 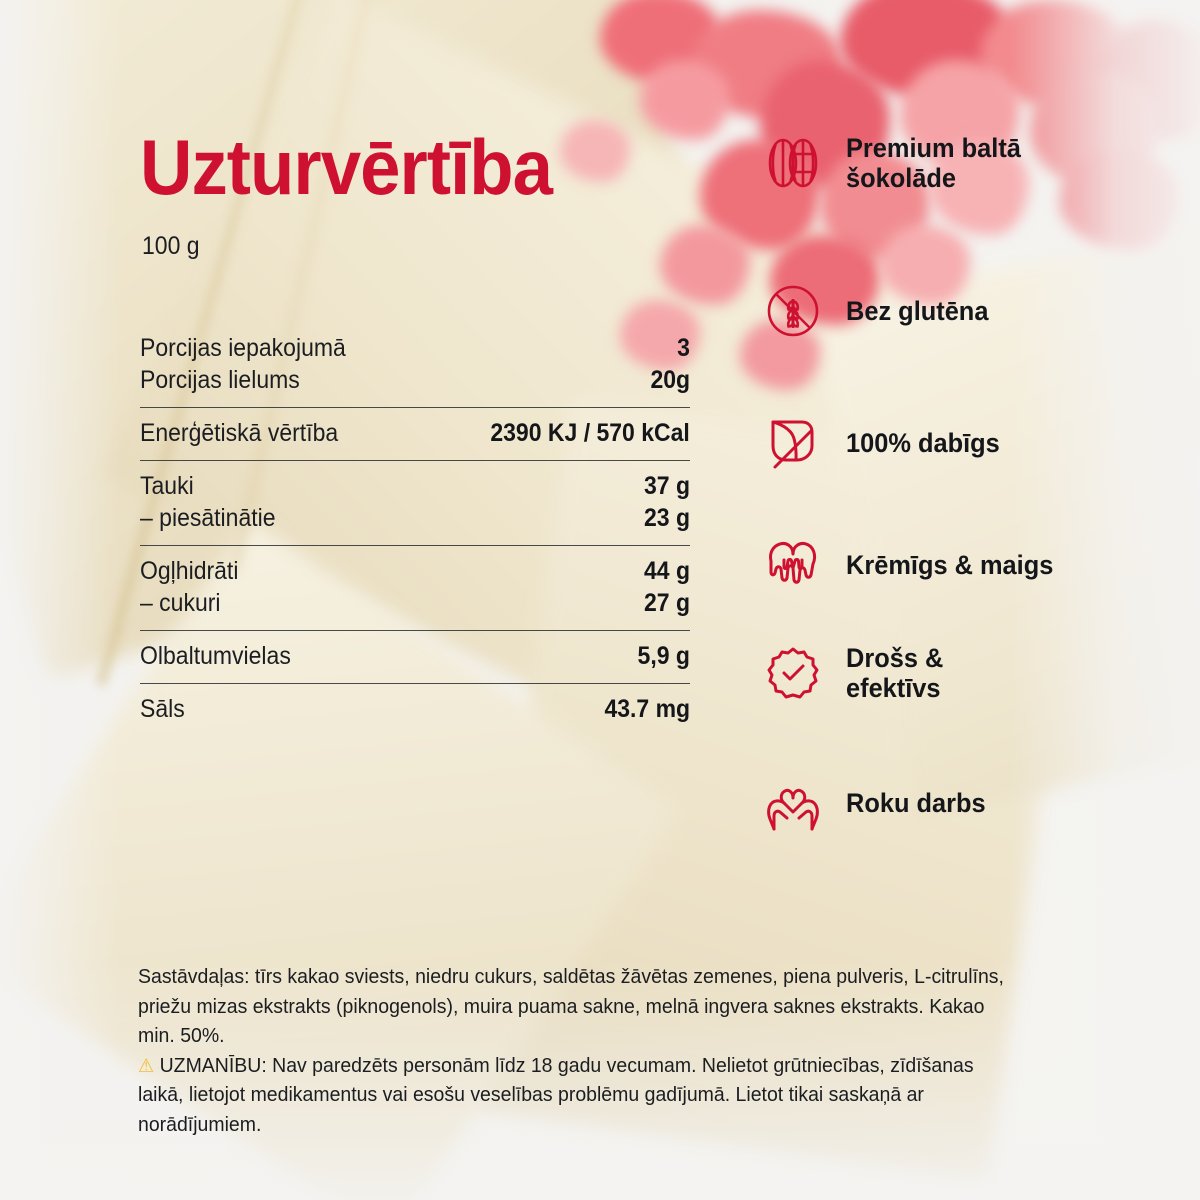 What do you see at coordinates (793, 163) in the screenshot?
I see `cacao-pods-icon` at bounding box center [793, 163].